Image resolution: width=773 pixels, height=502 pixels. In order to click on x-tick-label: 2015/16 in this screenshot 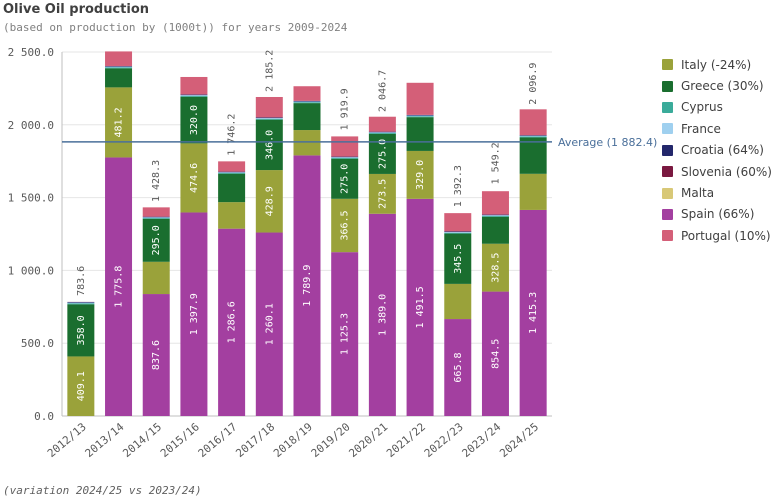, I will do `click(180, 440)`.